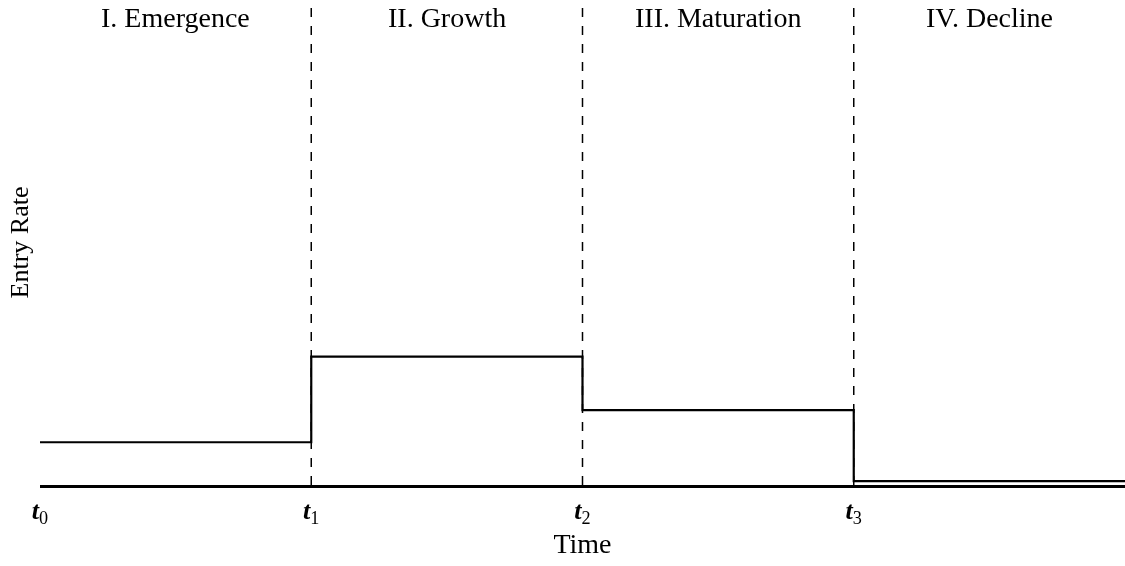 This screenshot has width=1125, height=566. What do you see at coordinates (447, 17) in the screenshot?
I see `text: II. Growth` at bounding box center [447, 17].